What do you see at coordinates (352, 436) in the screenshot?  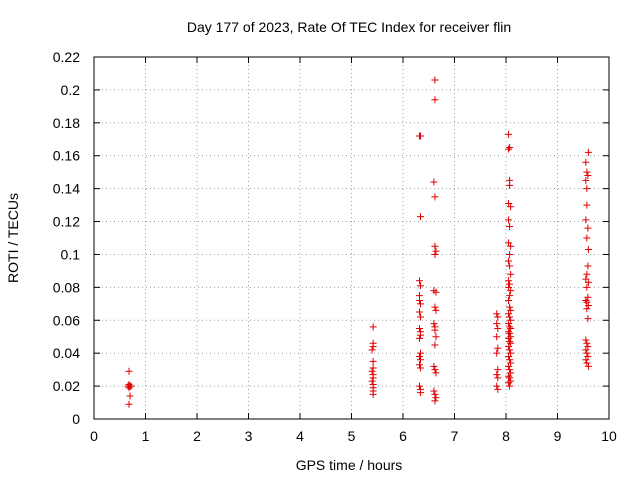 I see `x-tick-label: 5` at bounding box center [352, 436].